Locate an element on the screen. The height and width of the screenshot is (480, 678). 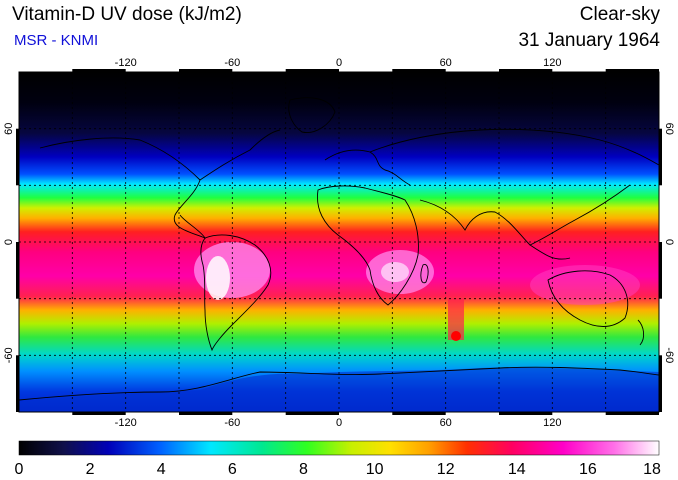
colorbar-tick: 4 is located at coordinates (161, 469).